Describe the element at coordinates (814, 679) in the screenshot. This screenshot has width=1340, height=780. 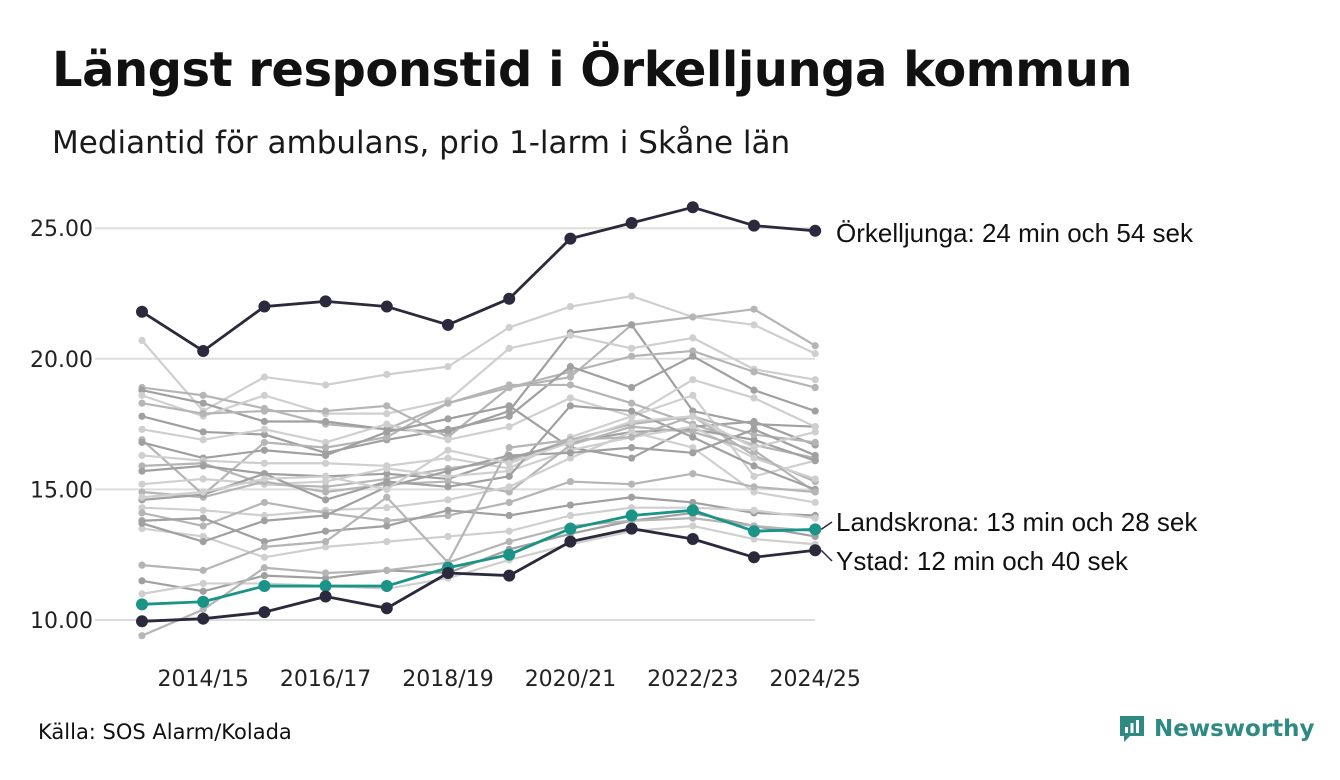
I see `x-tick-label: 2024/25` at that location.